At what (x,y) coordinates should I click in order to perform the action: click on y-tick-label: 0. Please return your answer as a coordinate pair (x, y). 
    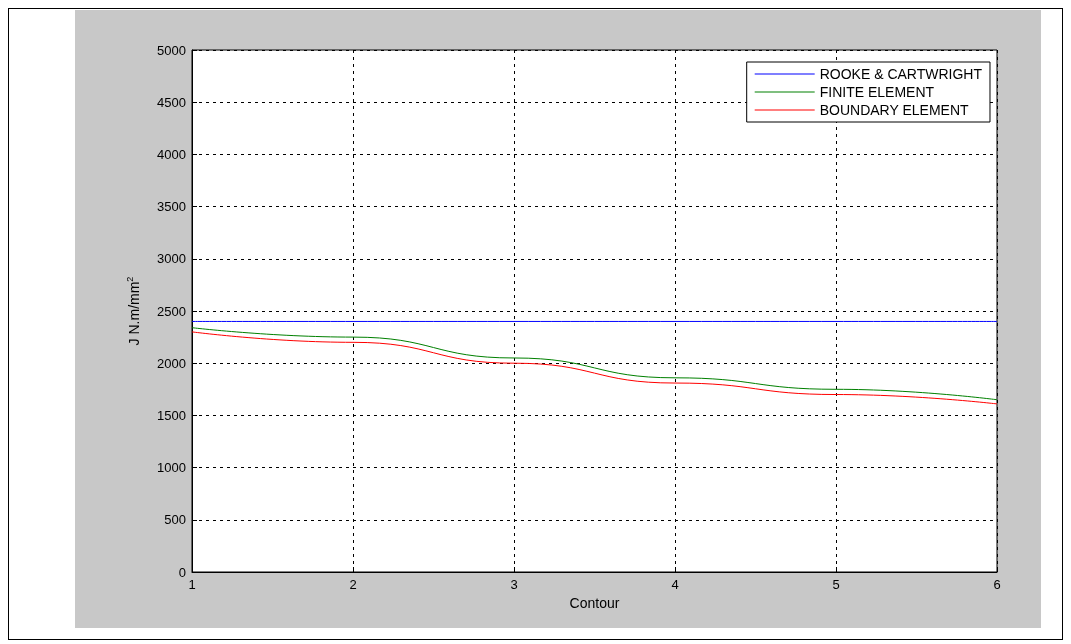
    Looking at the image, I should click on (182, 572).